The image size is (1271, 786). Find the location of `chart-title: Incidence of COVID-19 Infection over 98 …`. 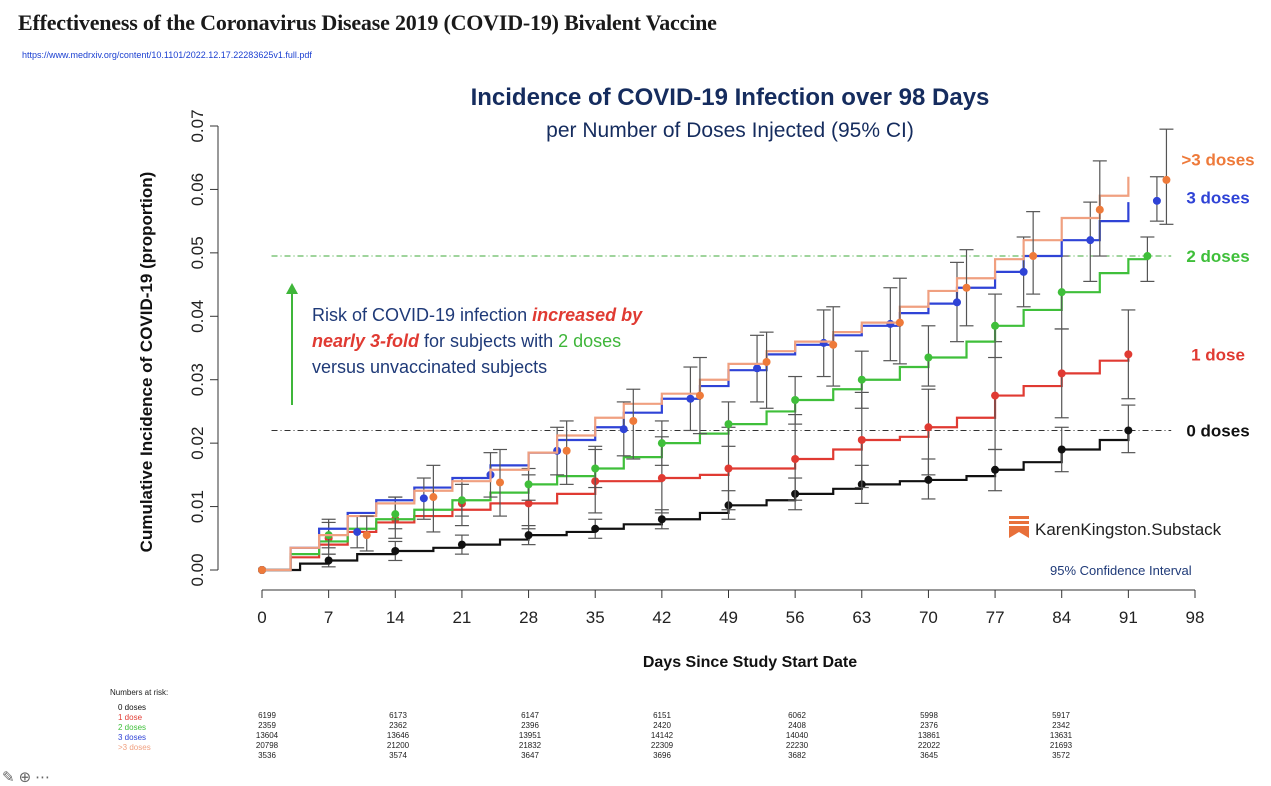

chart-title: Incidence of COVID-19 Infection over 98 … is located at coordinates (730, 97).